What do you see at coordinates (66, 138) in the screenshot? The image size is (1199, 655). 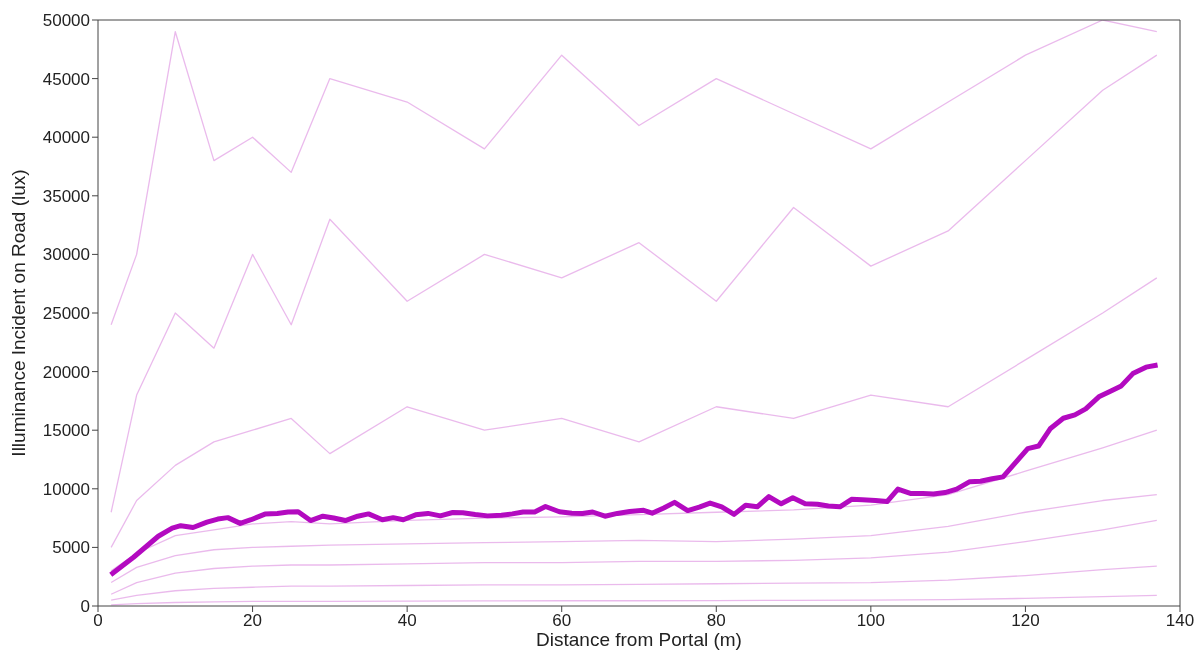 I see `y-tick-label: 40000` at bounding box center [66, 138].